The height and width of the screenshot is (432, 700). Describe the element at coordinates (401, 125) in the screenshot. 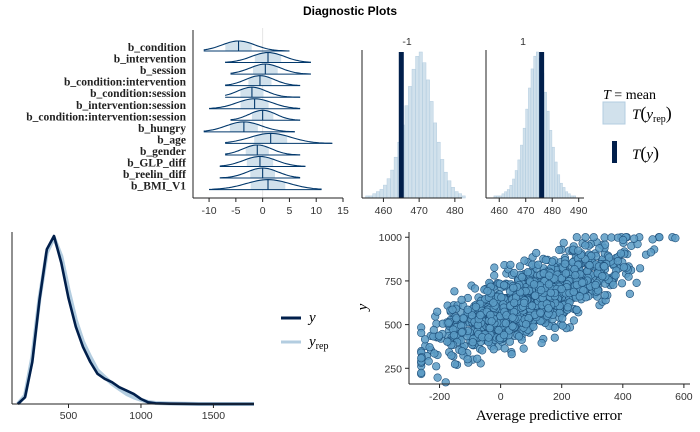

I see `observed-stat-line` at that location.